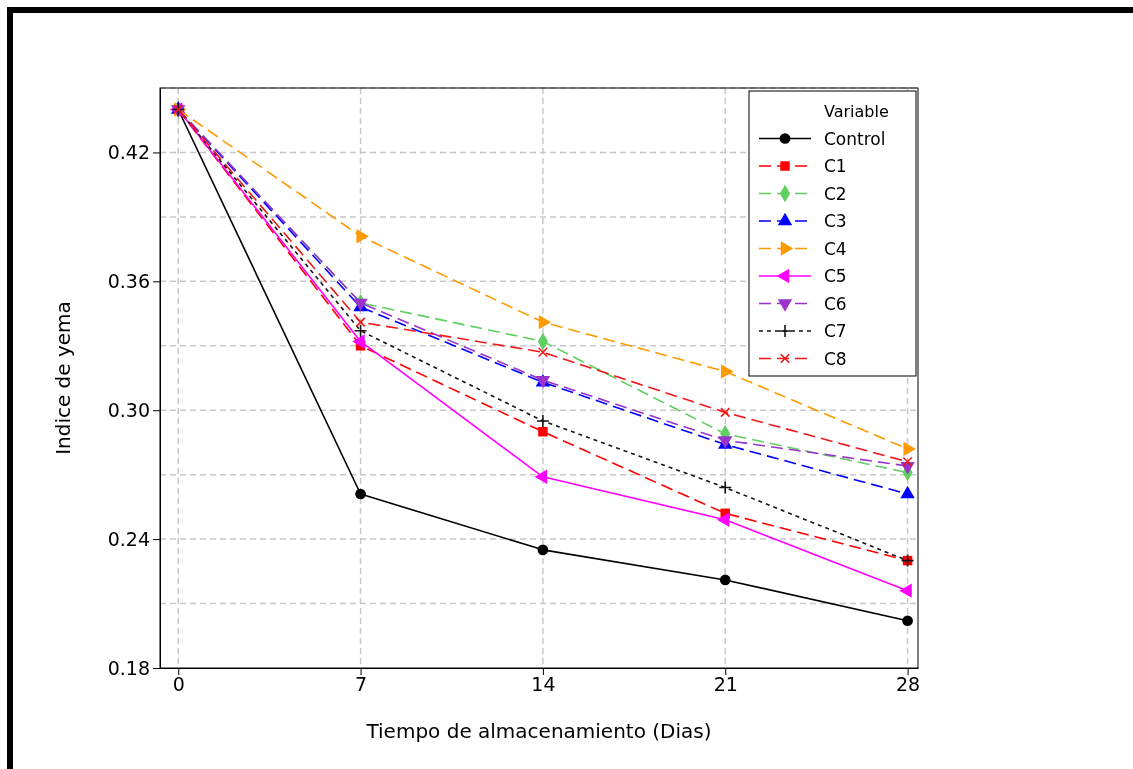  What do you see at coordinates (128, 538) in the screenshot?
I see `y-tick-label: 0.24` at bounding box center [128, 538].